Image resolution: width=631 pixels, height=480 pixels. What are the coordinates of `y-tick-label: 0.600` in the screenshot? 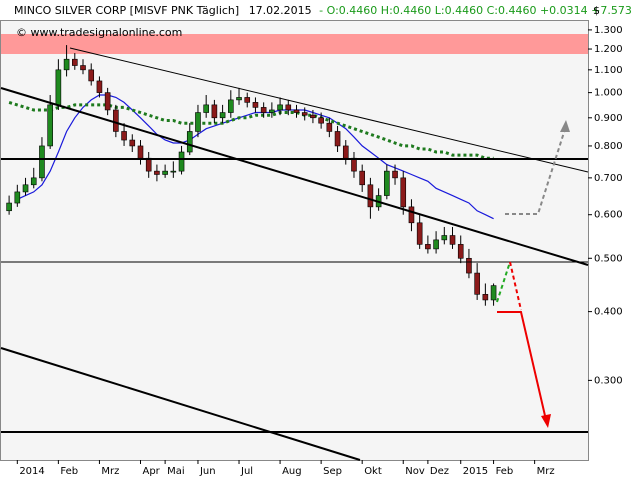 It's located at (608, 215).